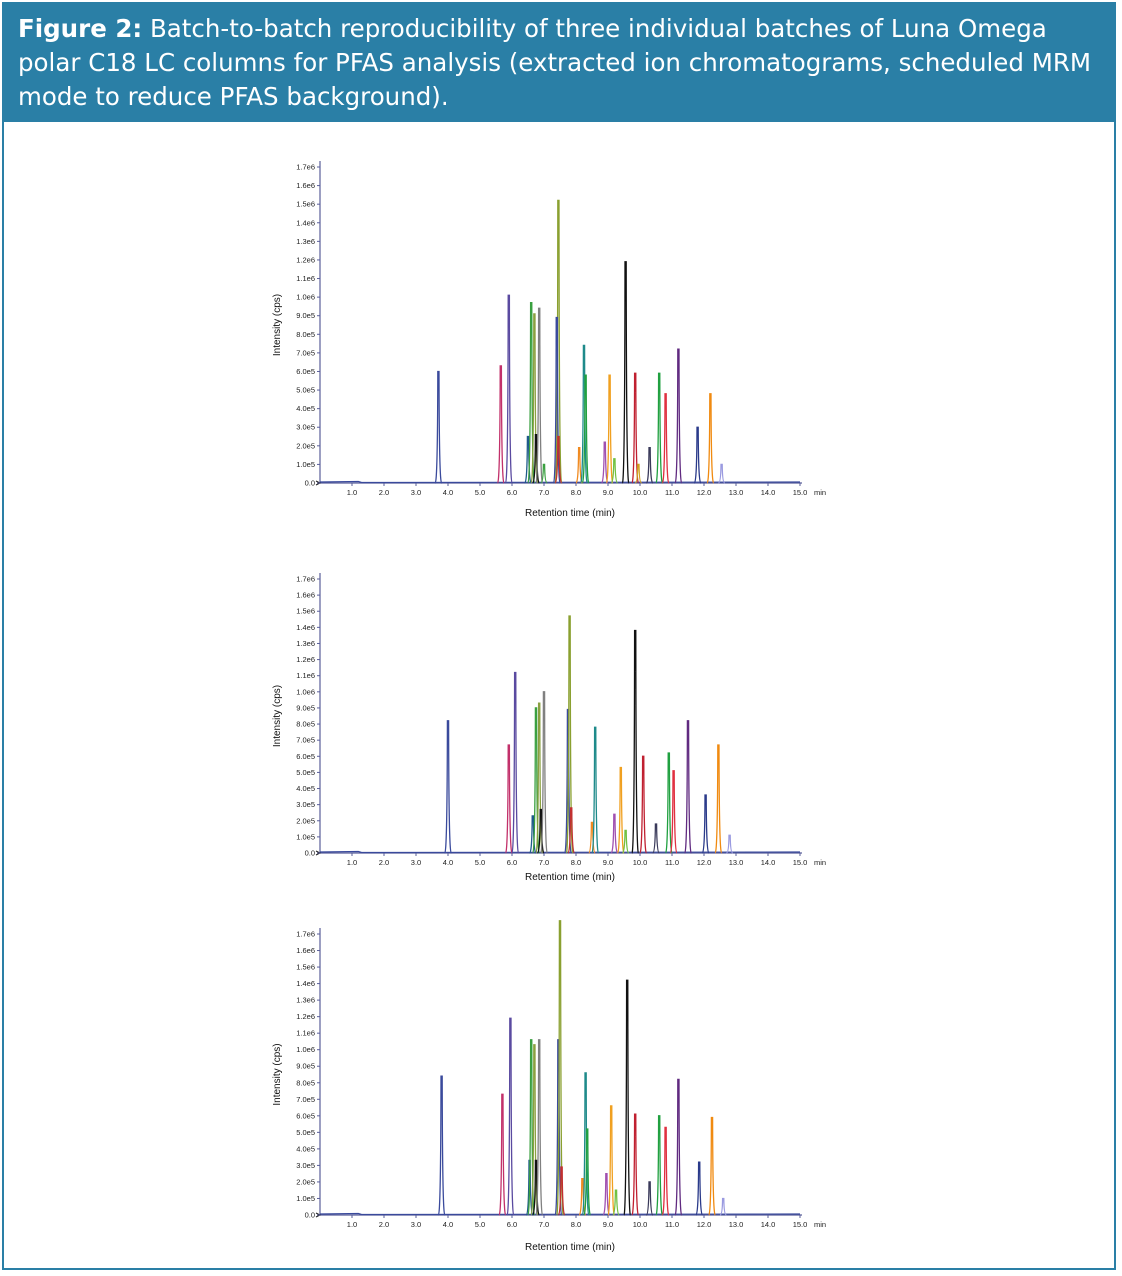 The width and height of the screenshot is (1122, 1276). Describe the element at coordinates (305, 724) in the screenshot. I see `y-tick-label: 8.0e5` at that location.